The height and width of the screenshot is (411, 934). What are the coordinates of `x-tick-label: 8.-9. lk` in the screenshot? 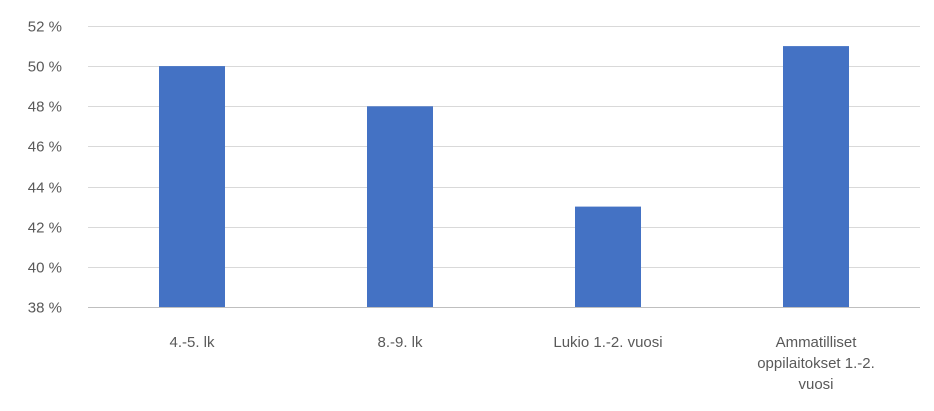 It's located at (400, 342).